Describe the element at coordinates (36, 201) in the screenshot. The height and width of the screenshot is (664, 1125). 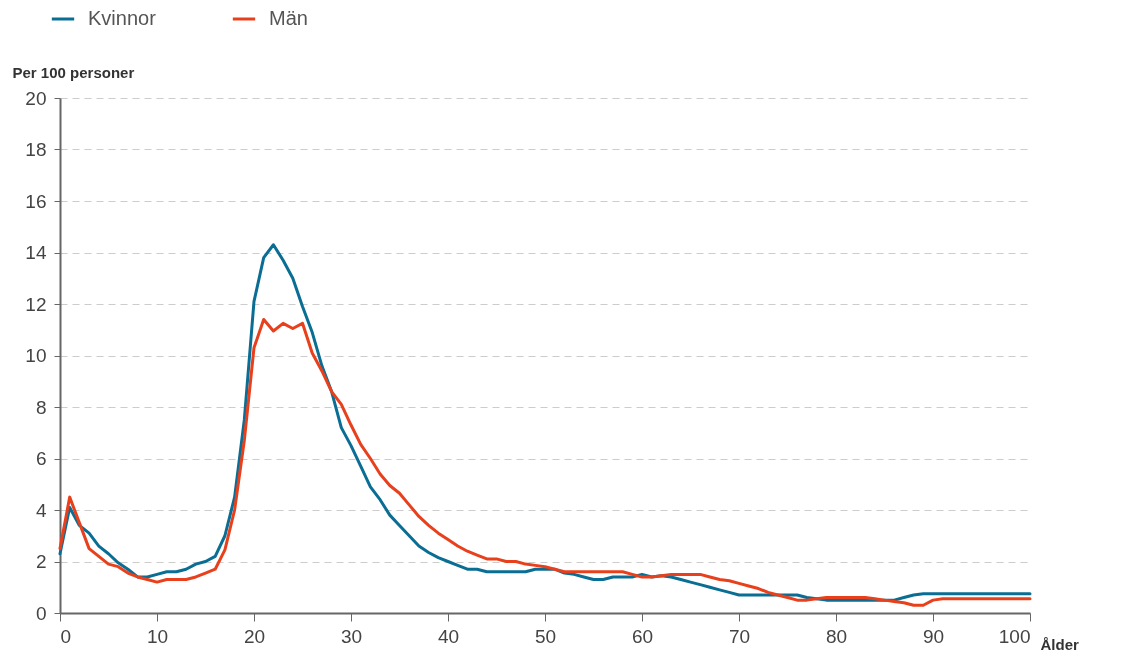
I see `y-tick-label: 16` at that location.